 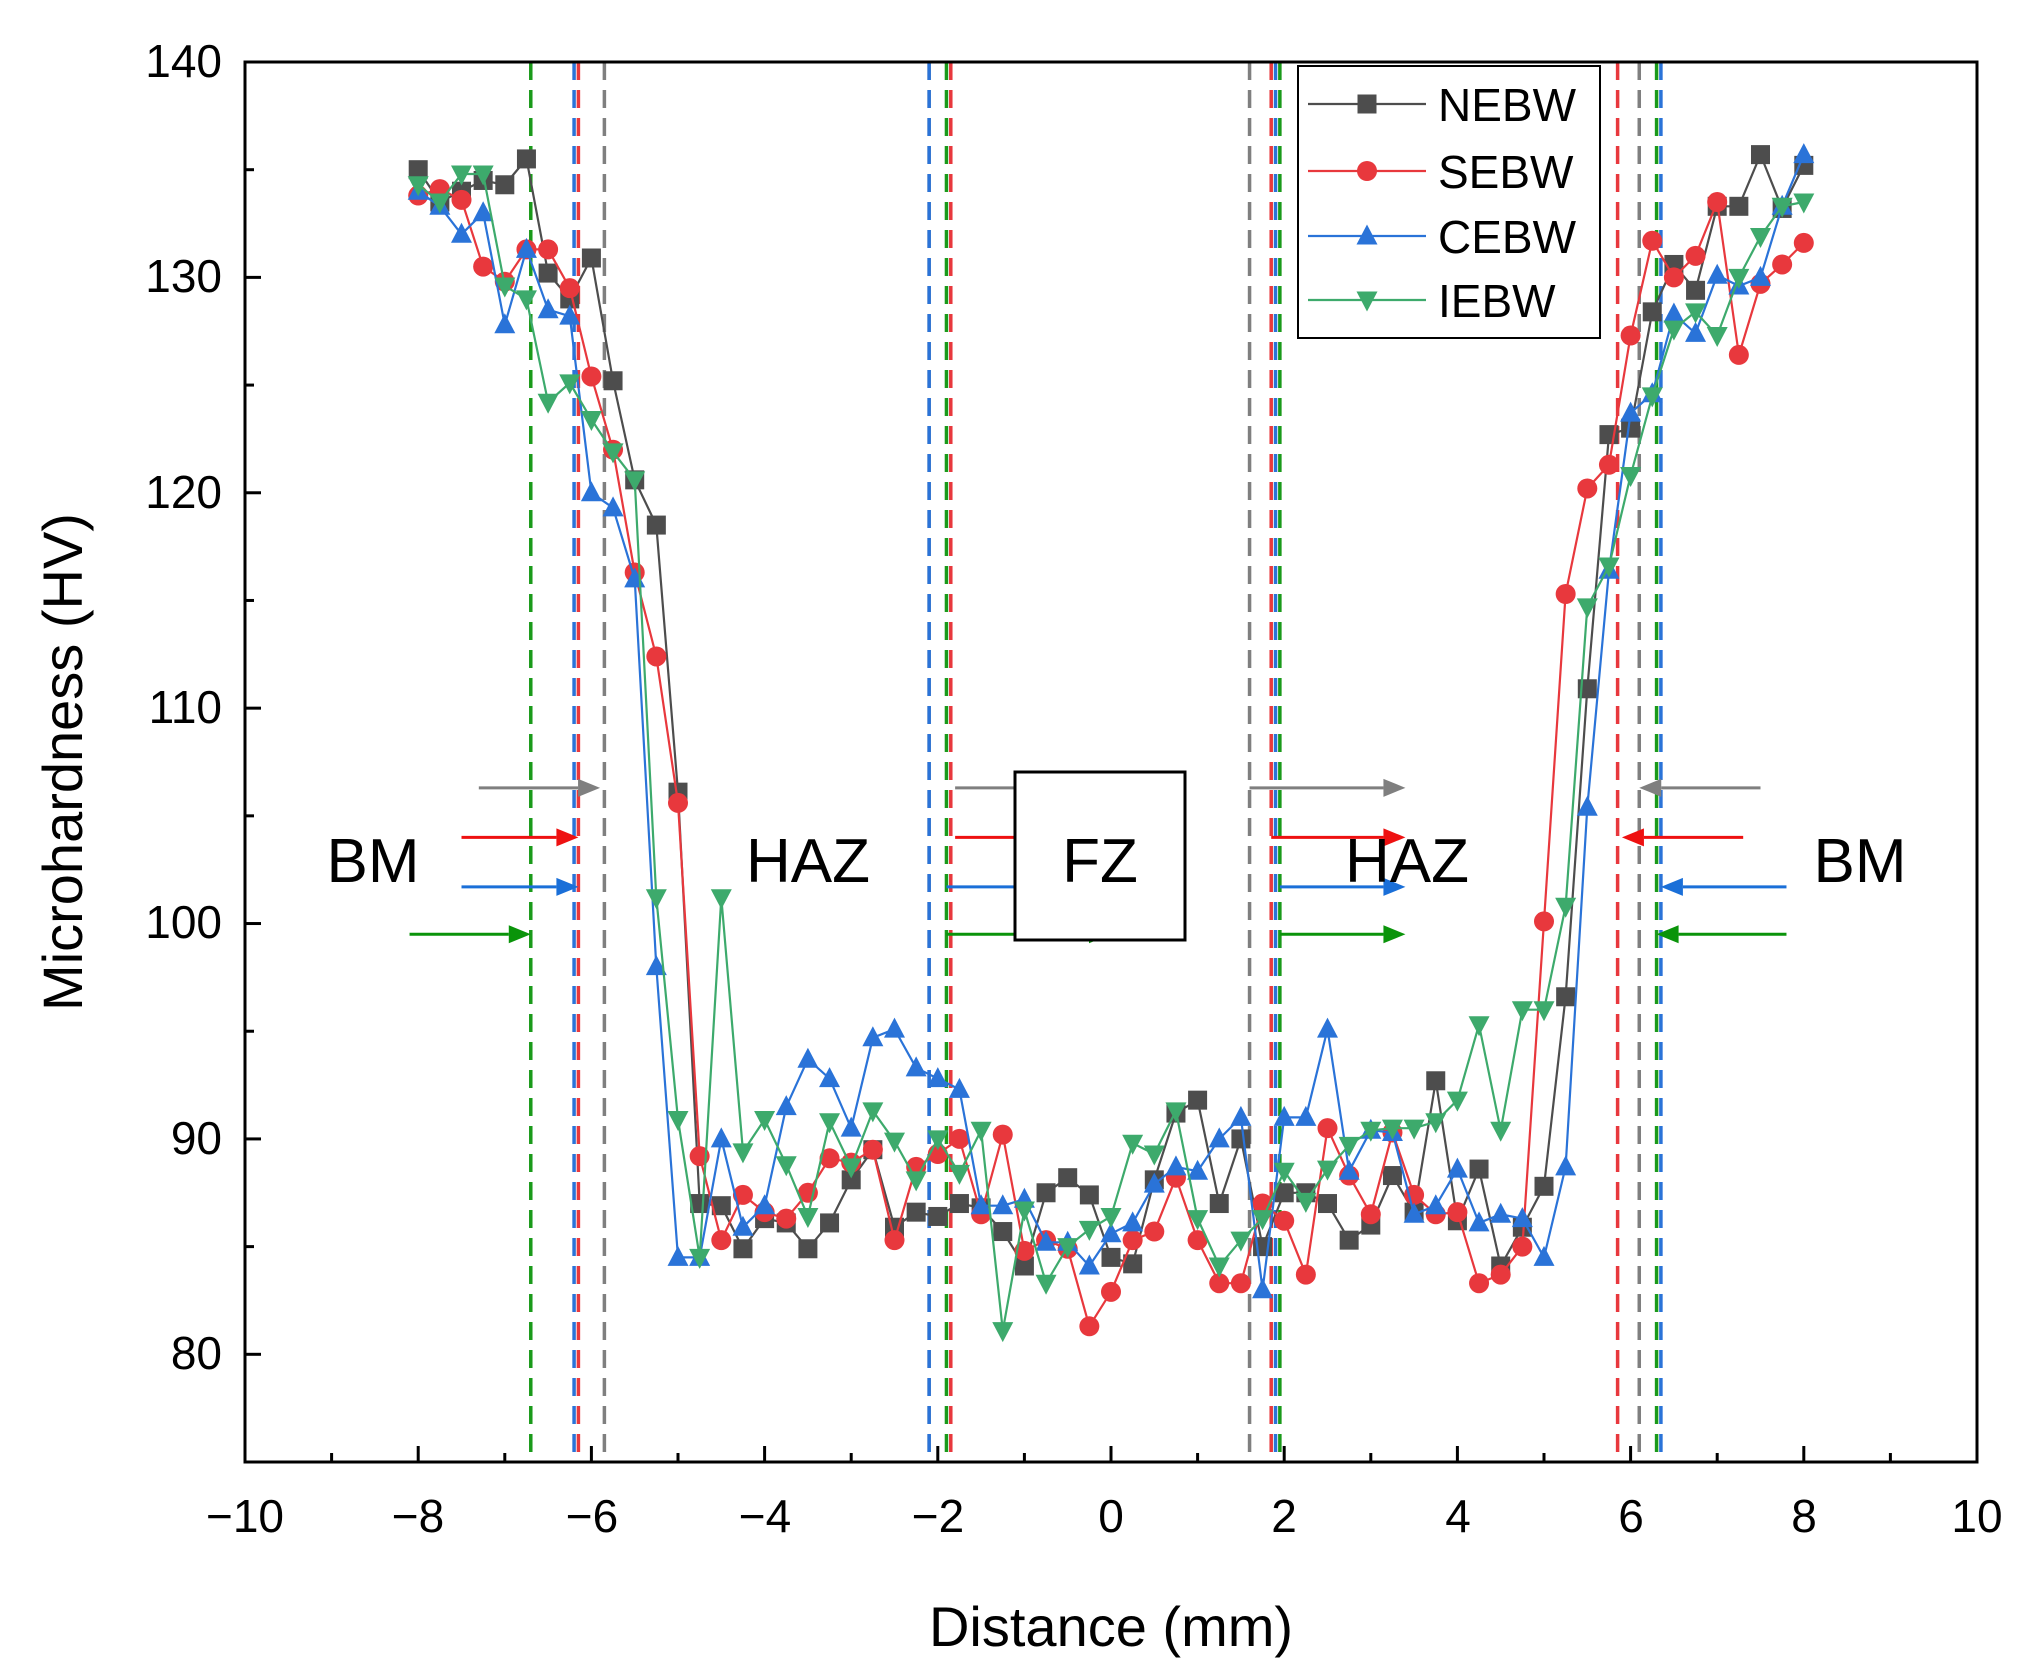 I want to click on x-tick-label: −4, so click(x=765, y=1516).